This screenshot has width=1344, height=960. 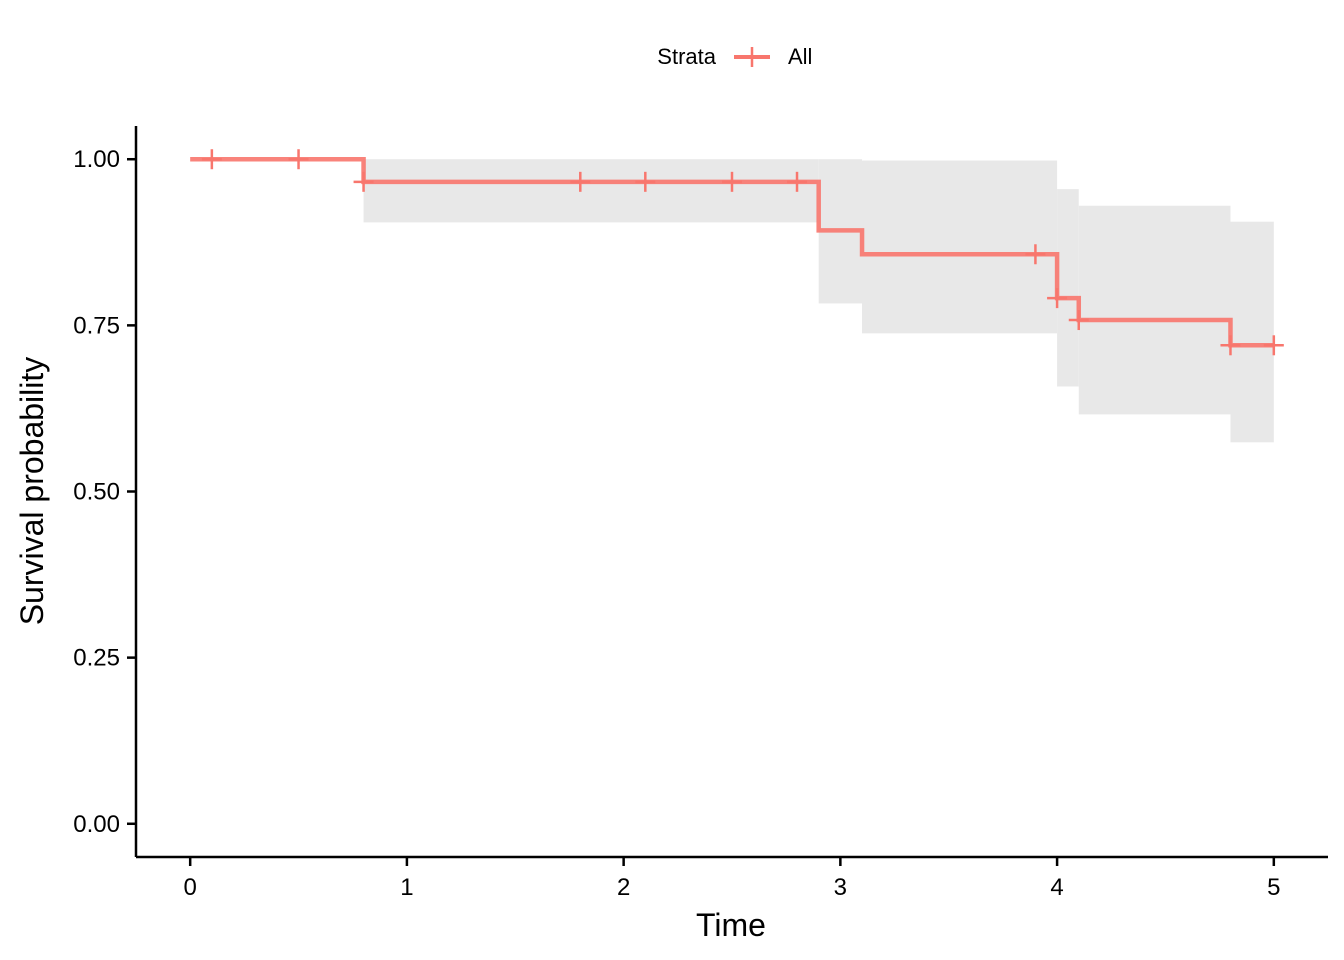 I want to click on x-axis-title: Time, so click(x=731, y=925).